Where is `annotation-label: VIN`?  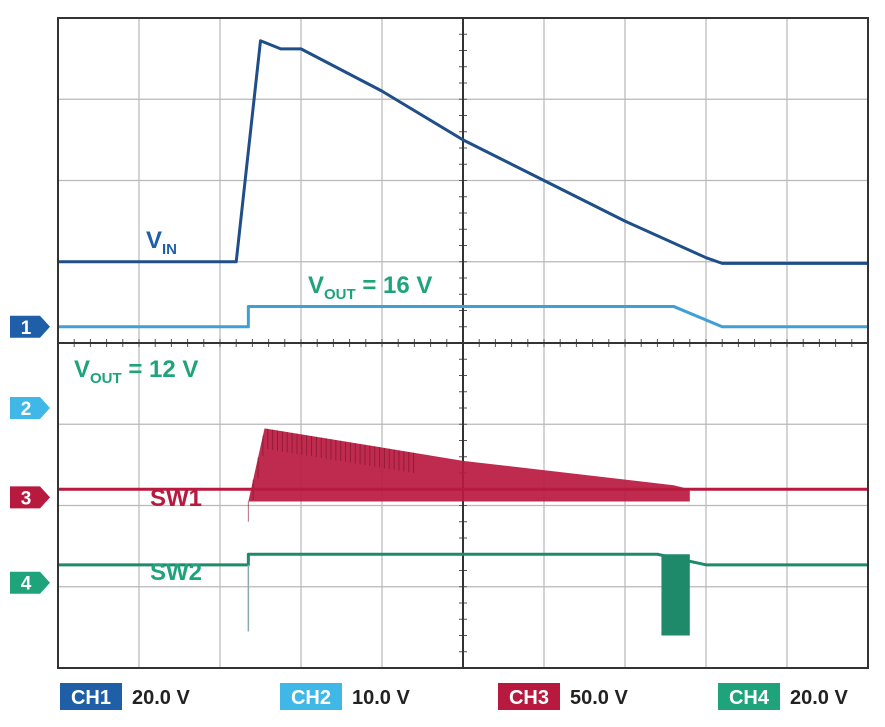 annotation-label: VIN is located at coordinates (161, 242).